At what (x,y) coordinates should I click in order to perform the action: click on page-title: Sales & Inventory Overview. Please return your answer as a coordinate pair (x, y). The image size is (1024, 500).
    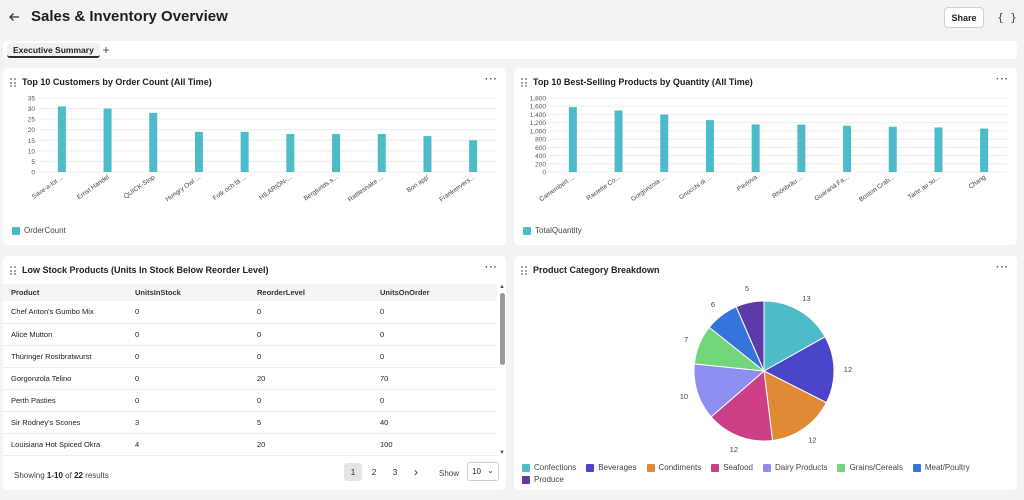
    Looking at the image, I should click on (129, 16).